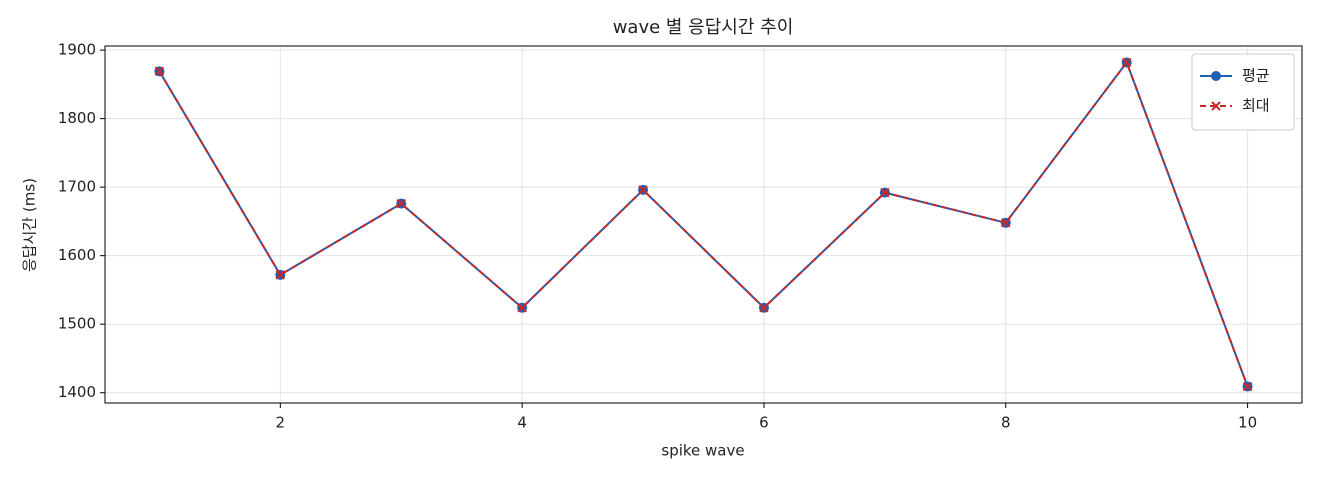 The image size is (1320, 484). What do you see at coordinates (77, 118) in the screenshot?
I see `y-tick-label: 1800` at bounding box center [77, 118].